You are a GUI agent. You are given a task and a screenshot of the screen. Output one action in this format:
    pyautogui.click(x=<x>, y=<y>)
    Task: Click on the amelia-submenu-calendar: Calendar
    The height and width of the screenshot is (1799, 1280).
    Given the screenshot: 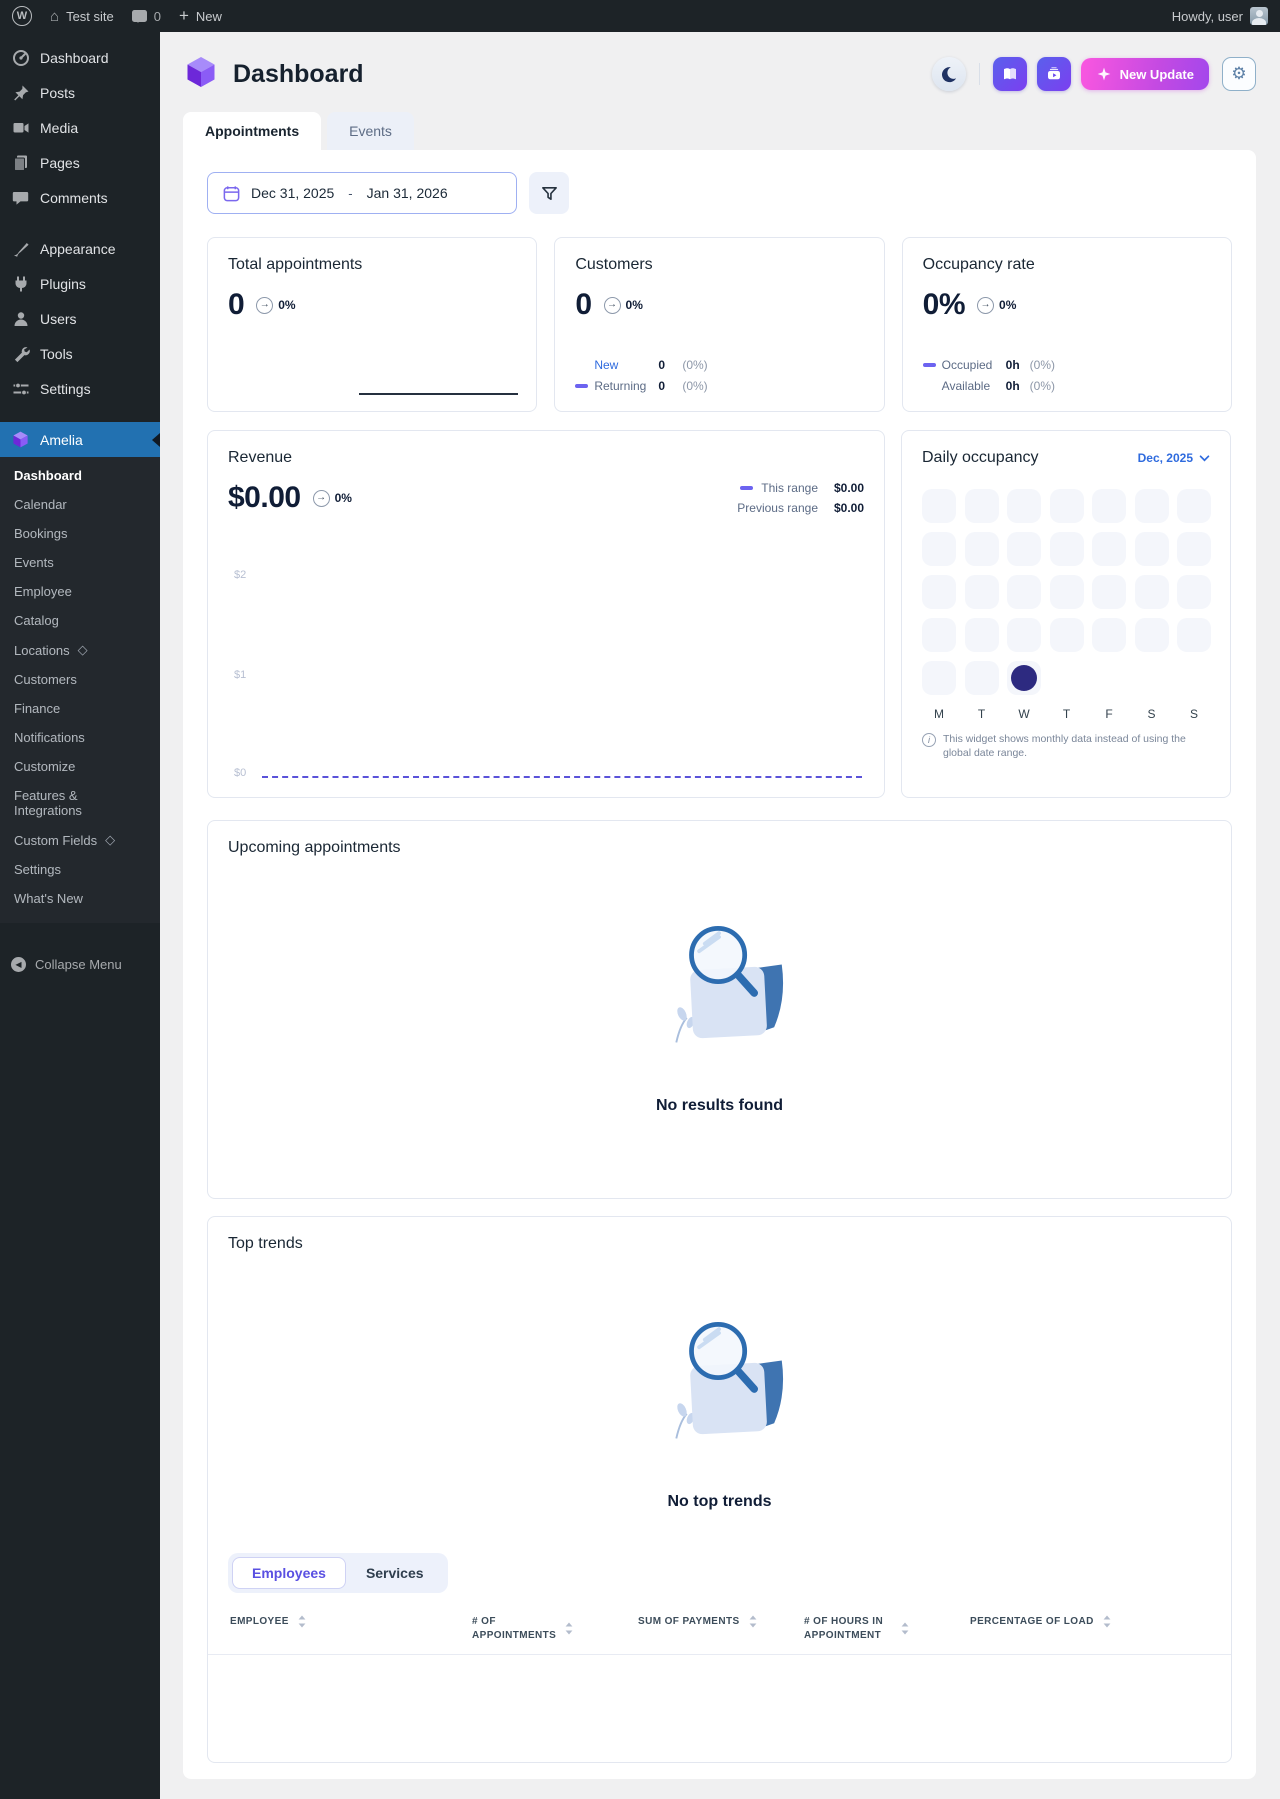 What is the action you would take?
    pyautogui.click(x=80, y=504)
    